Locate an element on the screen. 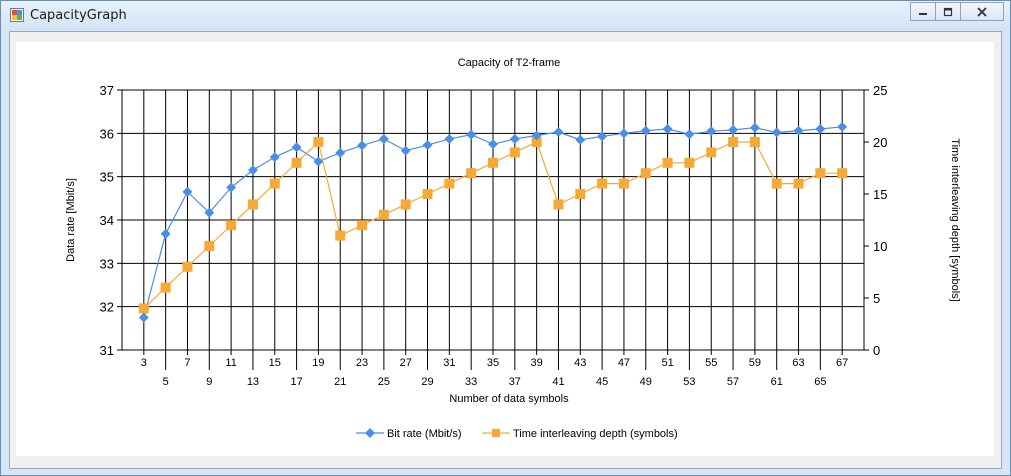  y-tick-label: 31 is located at coordinates (107, 350).